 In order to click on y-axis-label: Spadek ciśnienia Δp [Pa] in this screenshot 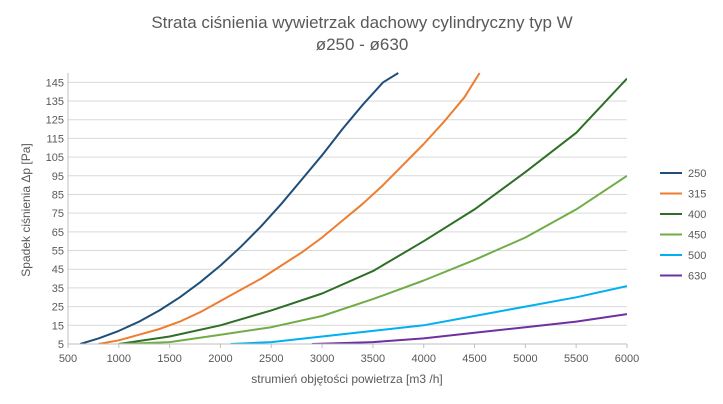, I will do `click(26, 209)`.